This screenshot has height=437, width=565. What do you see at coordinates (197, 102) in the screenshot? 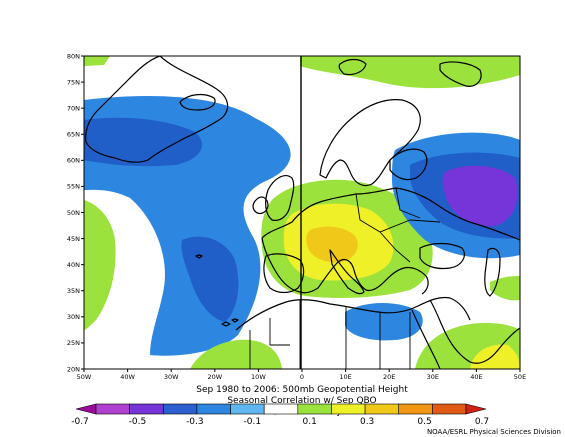
I see `iceland-coast` at bounding box center [197, 102].